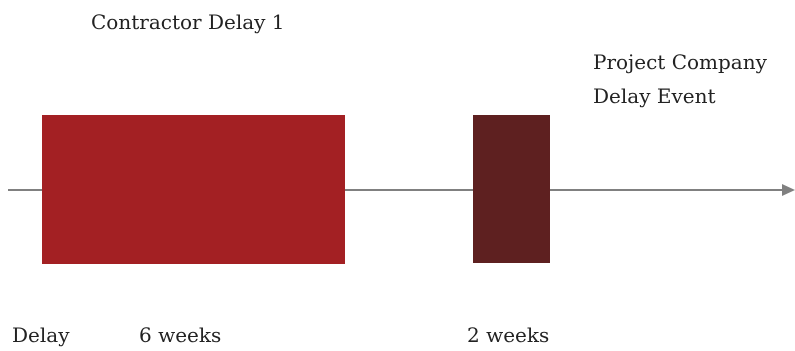  Describe the element at coordinates (188, 22) in the screenshot. I see `contractor-delay-label: Contractor Delay 1` at that location.